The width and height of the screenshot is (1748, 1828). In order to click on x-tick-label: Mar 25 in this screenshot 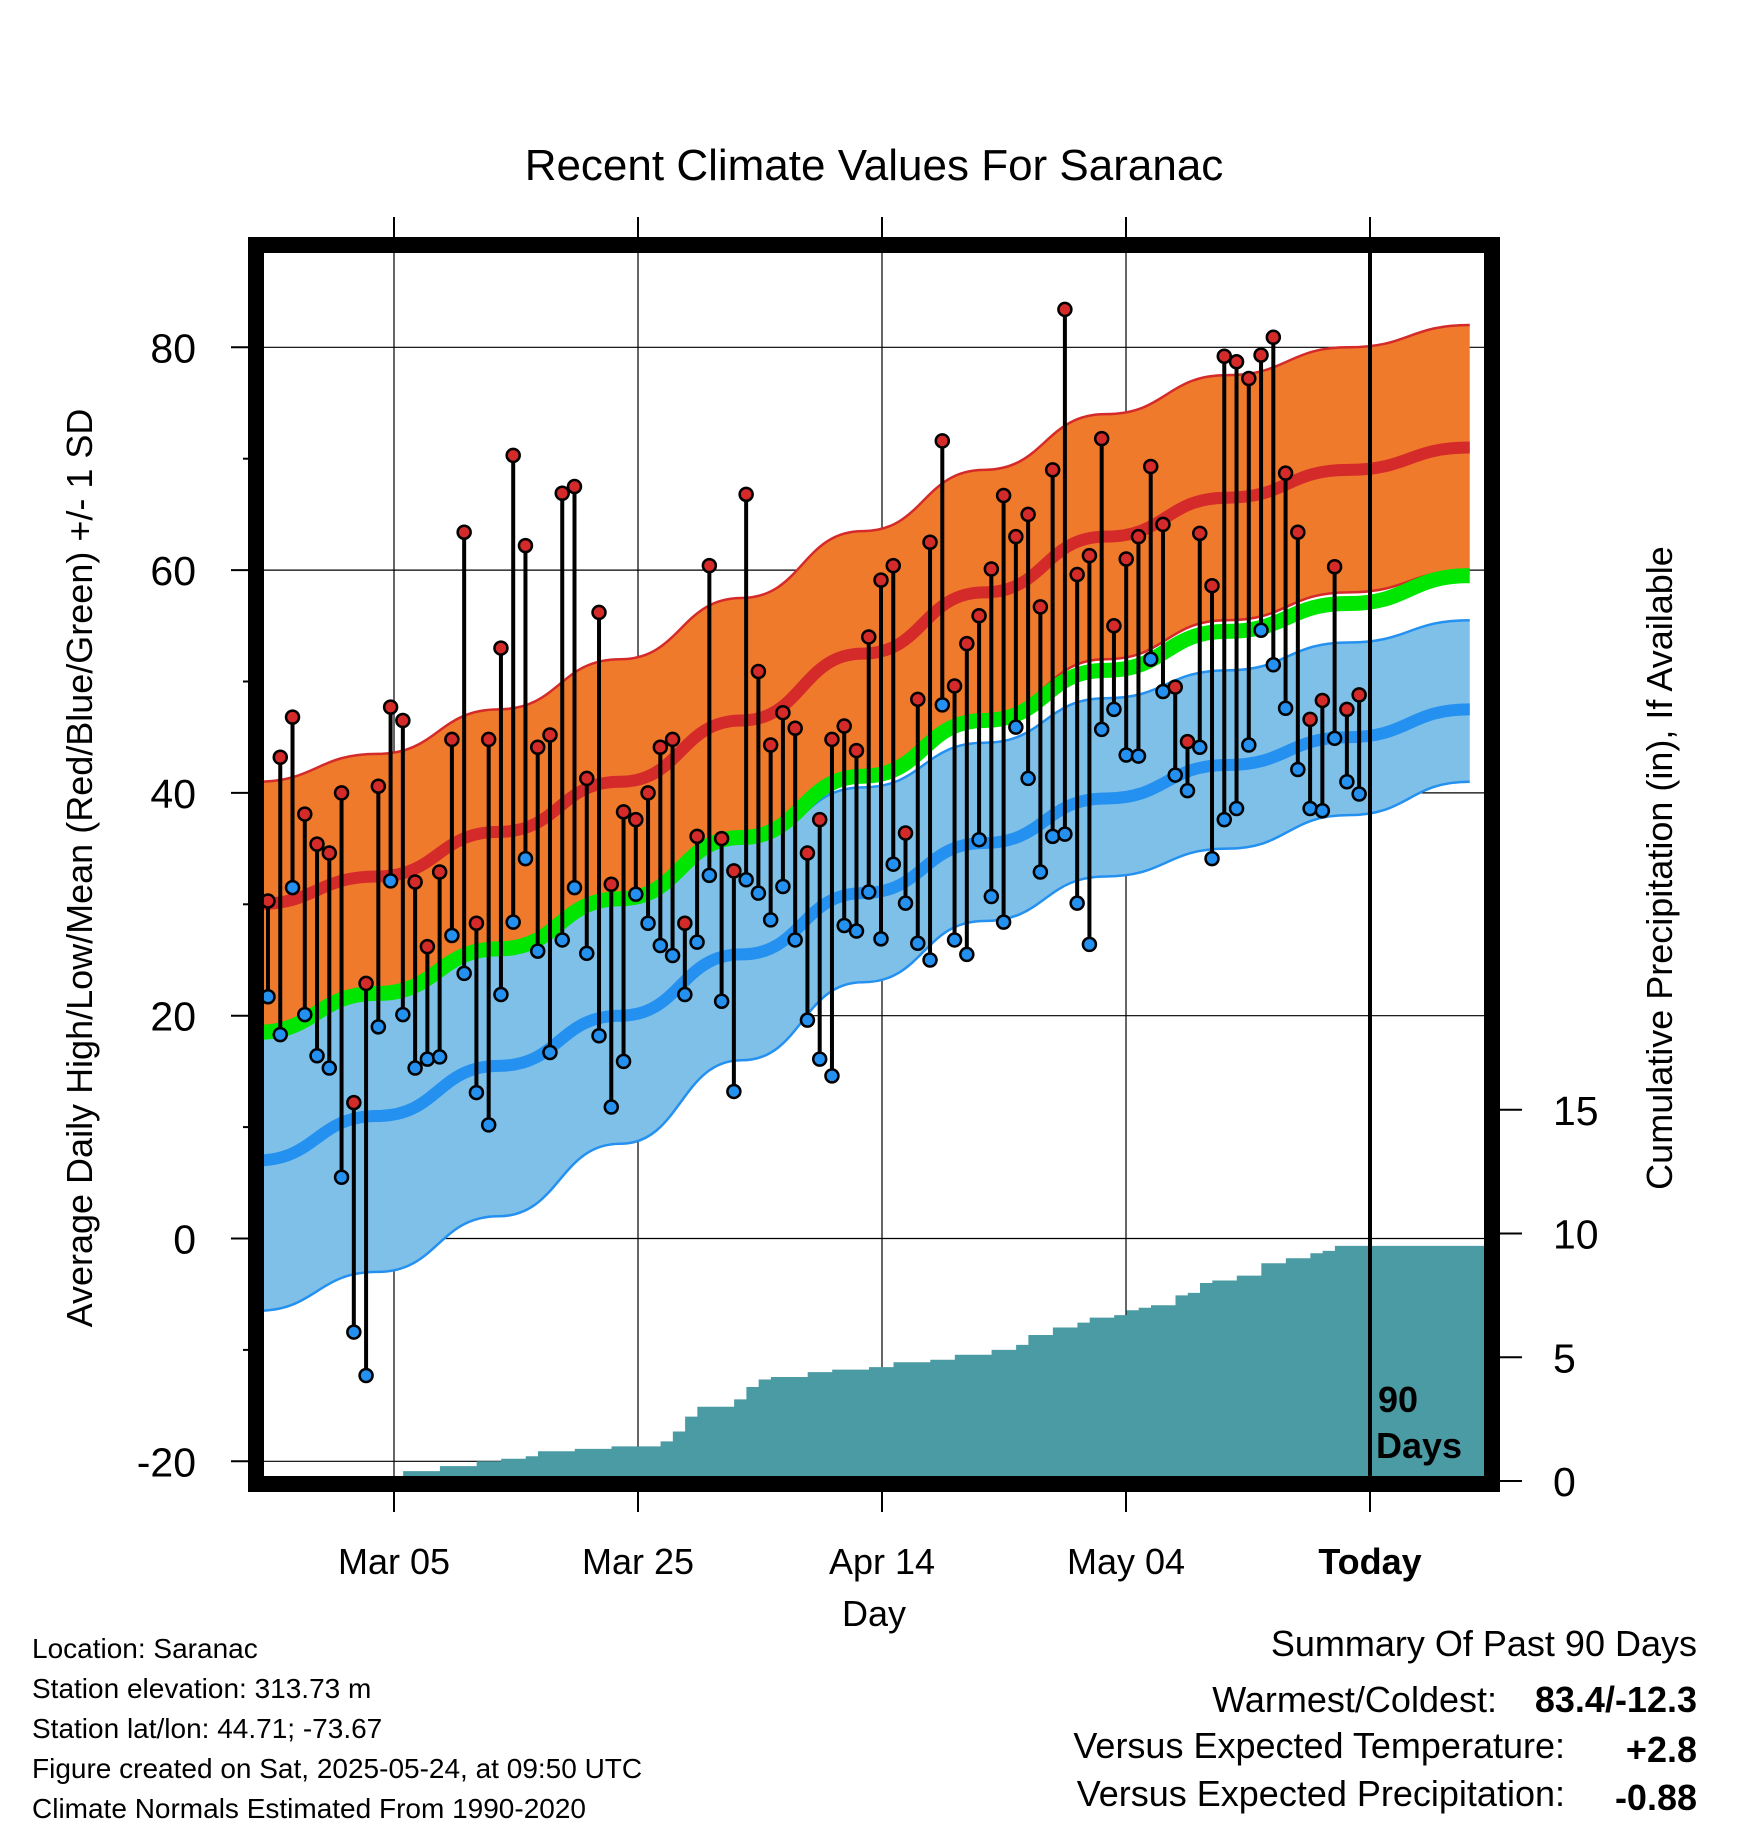, I will do `click(638, 1561)`.